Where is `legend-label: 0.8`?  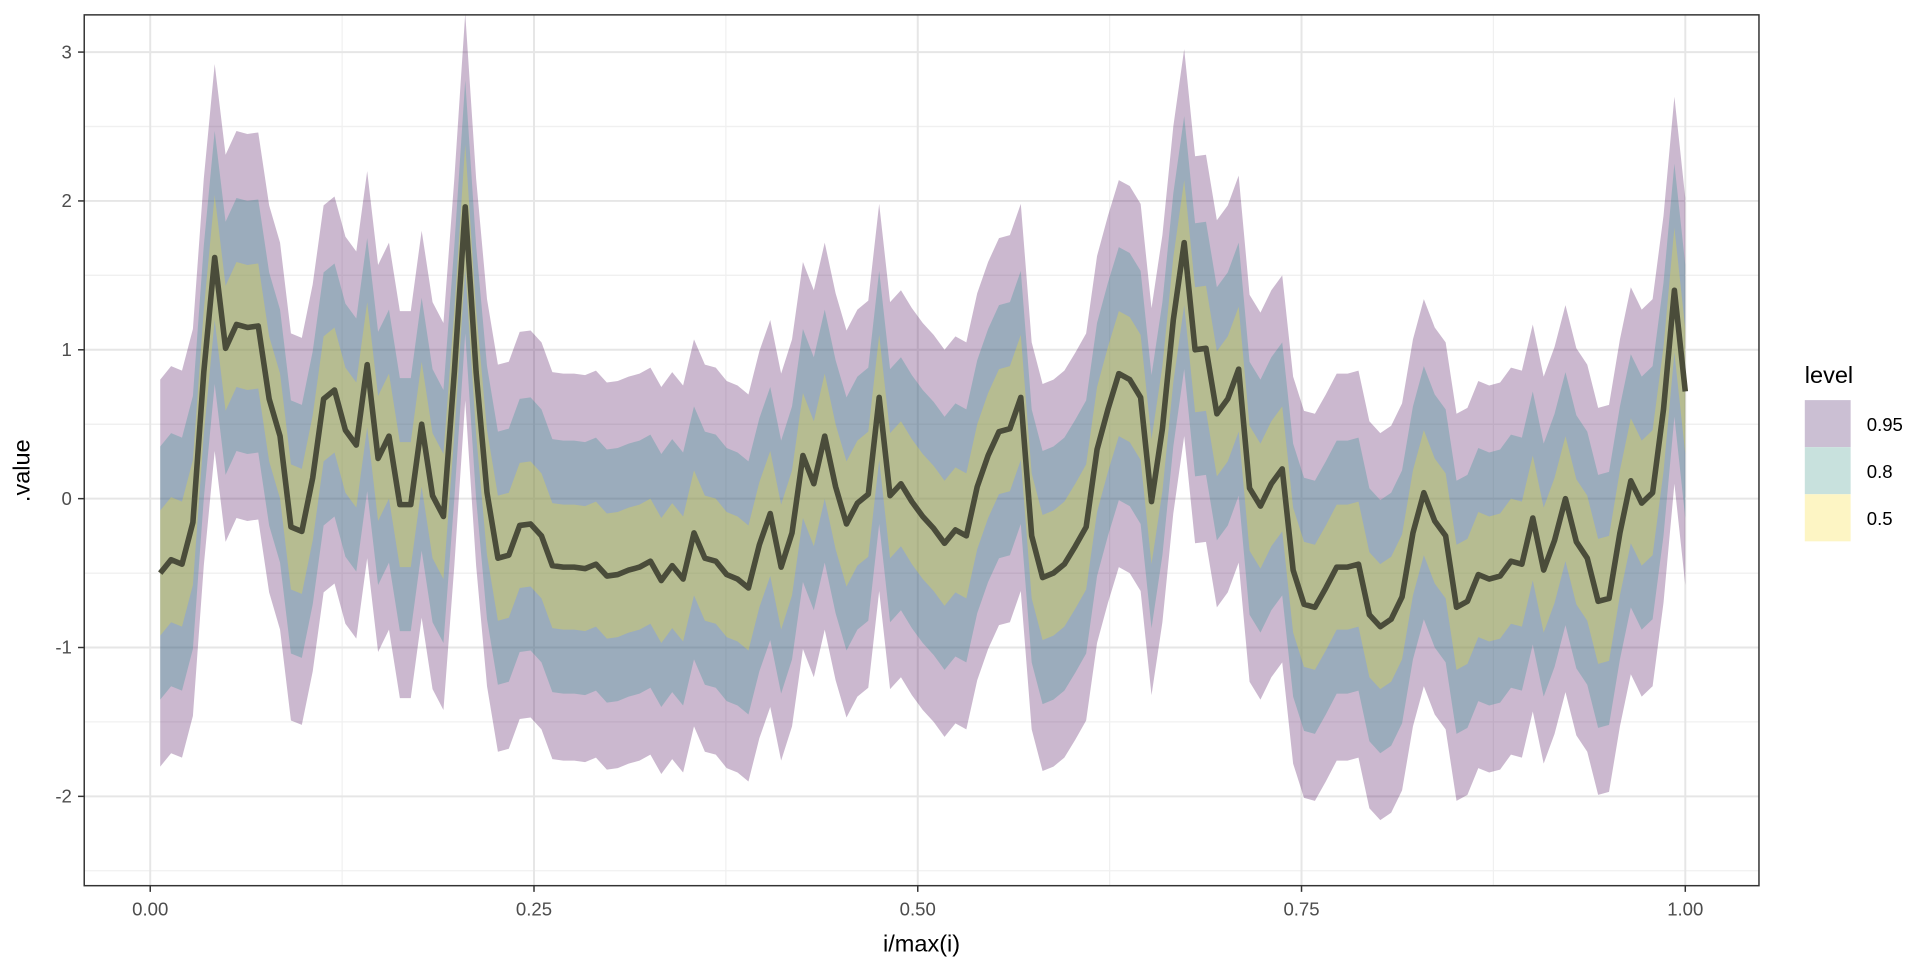 legend-label: 0.8 is located at coordinates (1880, 471).